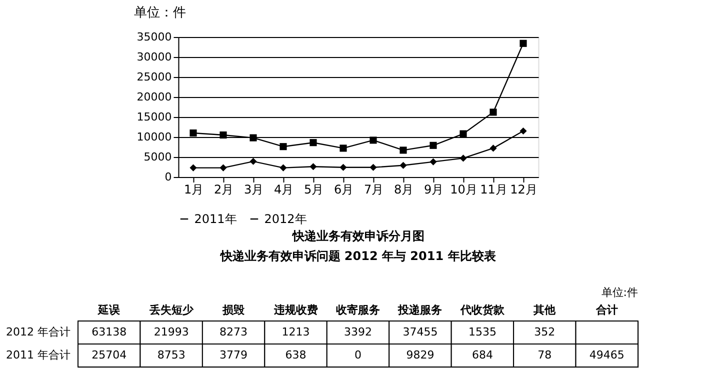 This screenshot has width=726, height=379. What do you see at coordinates (234, 332) in the screenshot?
I see `data-label: 8273` at bounding box center [234, 332].